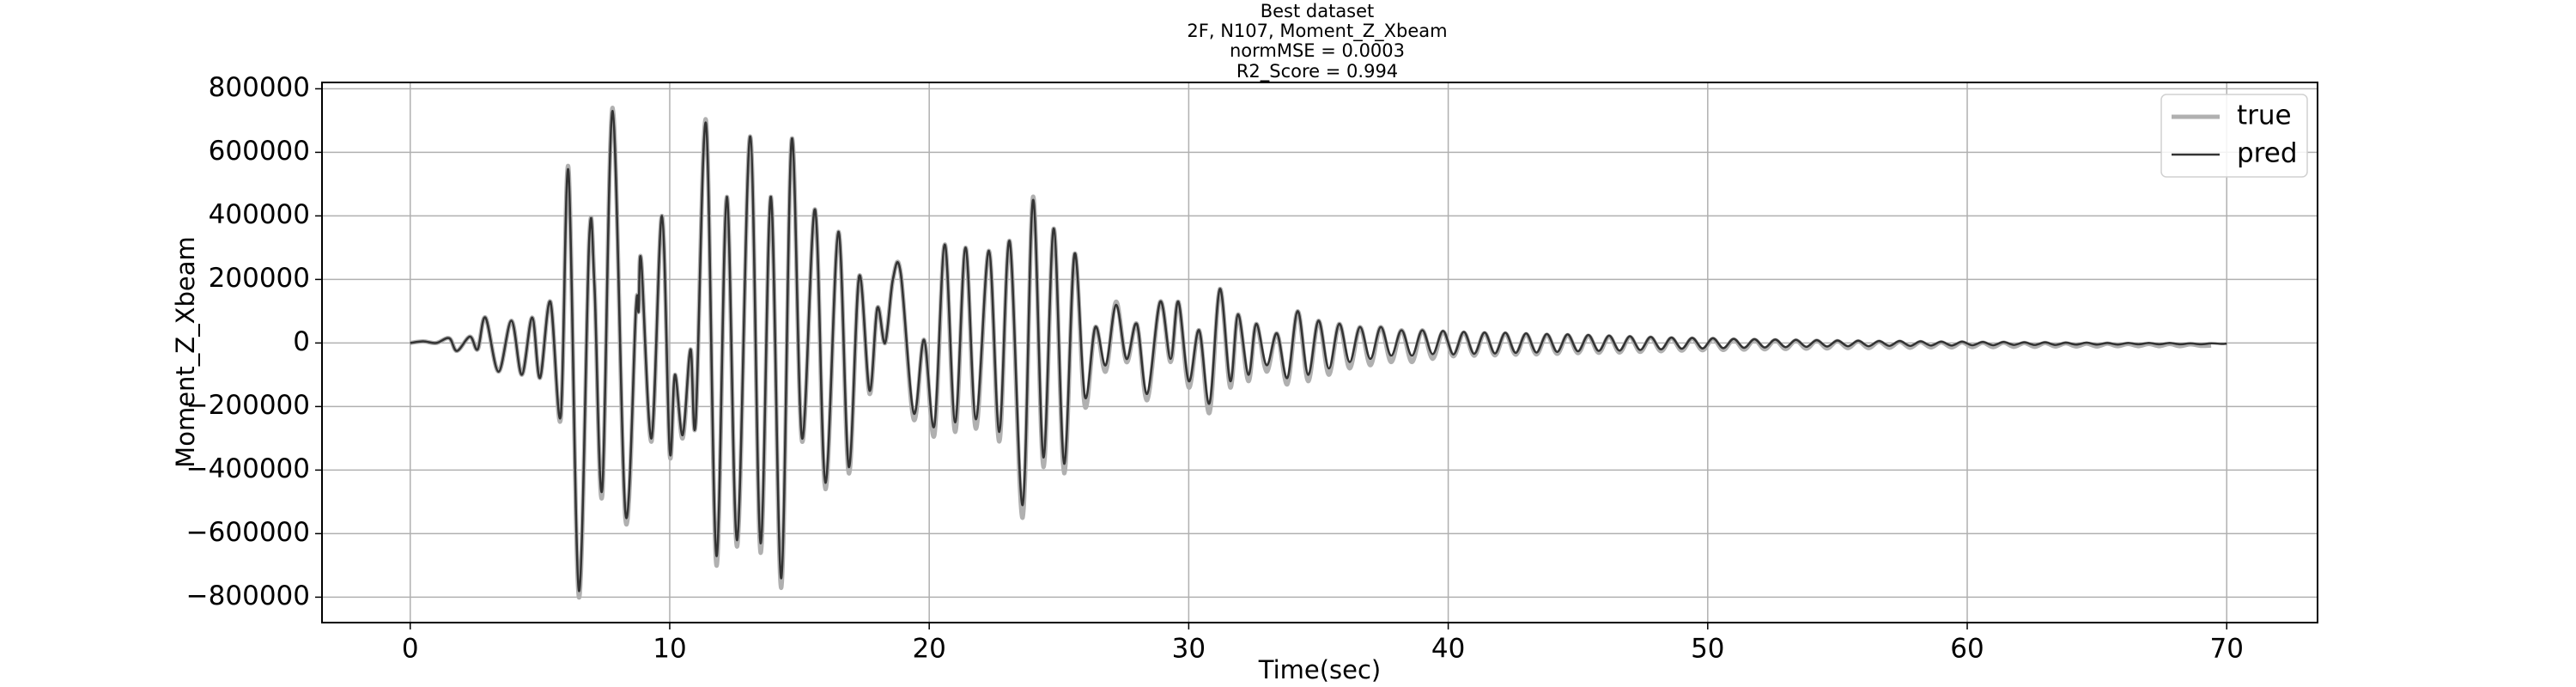 This screenshot has width=2576, height=687. Describe the element at coordinates (1967, 649) in the screenshot. I see `x-tick-label: 60` at that location.